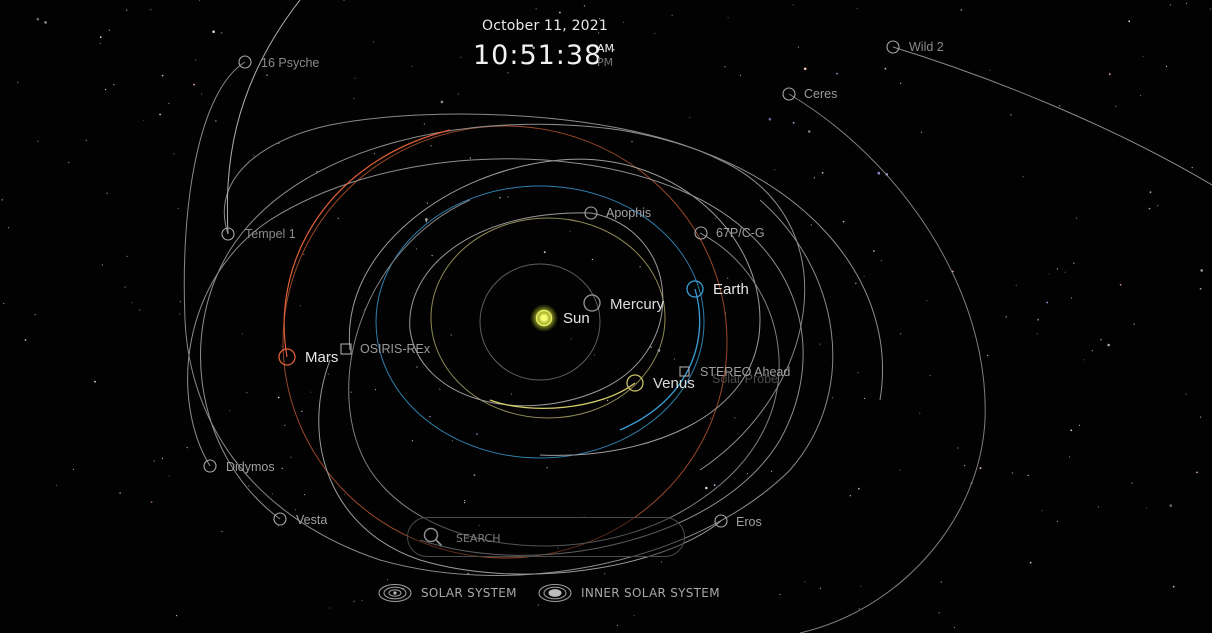  Describe the element at coordinates (629, 593) in the screenshot. I see `inner-solar-system-button: INNER SOLAR SYSTEM` at that location.